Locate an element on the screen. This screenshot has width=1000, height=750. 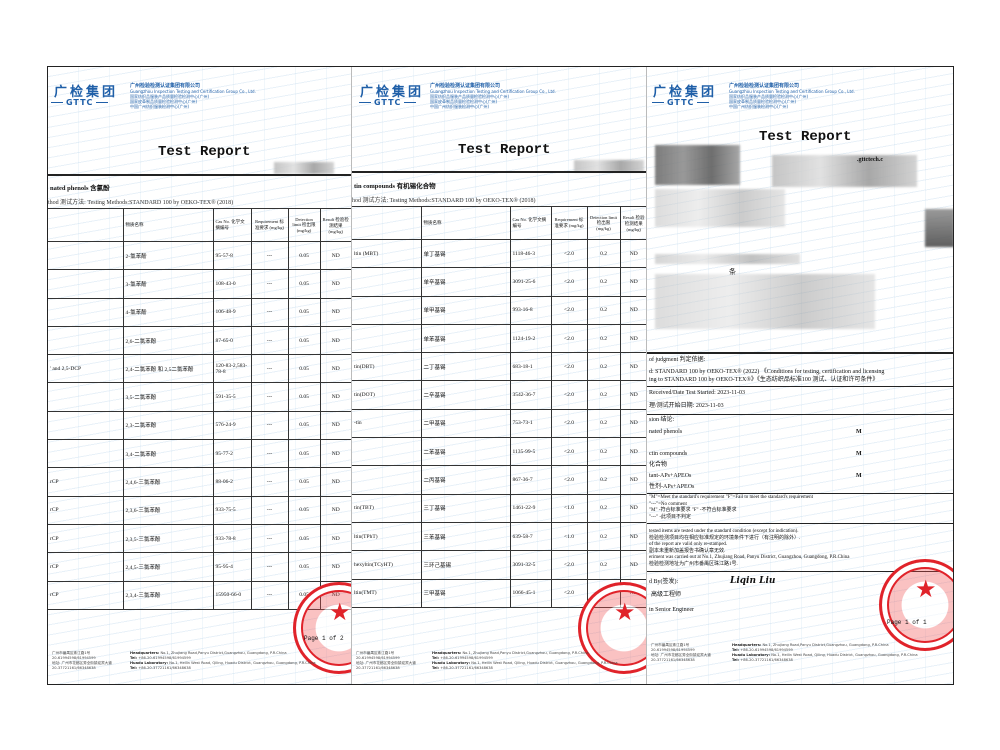
table-cell: 3091-32-5 is located at coordinates (530, 565).